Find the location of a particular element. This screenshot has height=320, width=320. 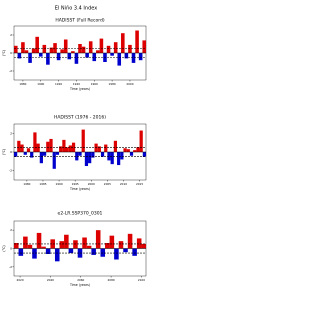

x-tick-label: 2015 is located at coordinates (139, 184).